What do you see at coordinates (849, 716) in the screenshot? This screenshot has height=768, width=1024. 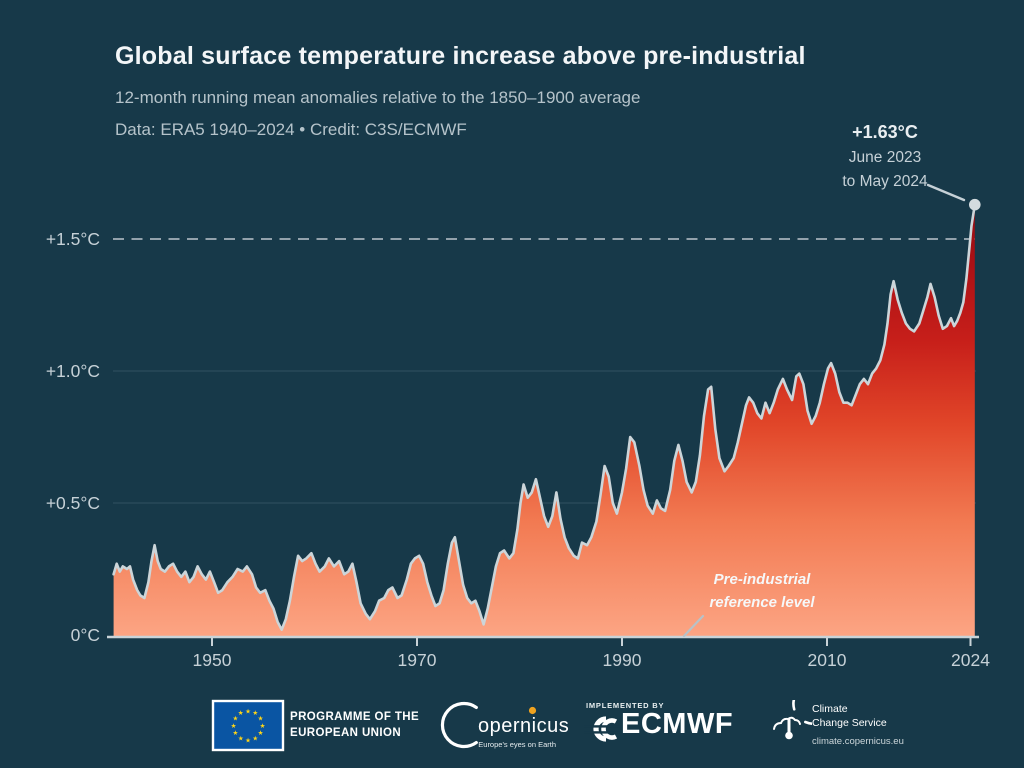 I see `c3s-service-label: Climate Change Service` at bounding box center [849, 716].